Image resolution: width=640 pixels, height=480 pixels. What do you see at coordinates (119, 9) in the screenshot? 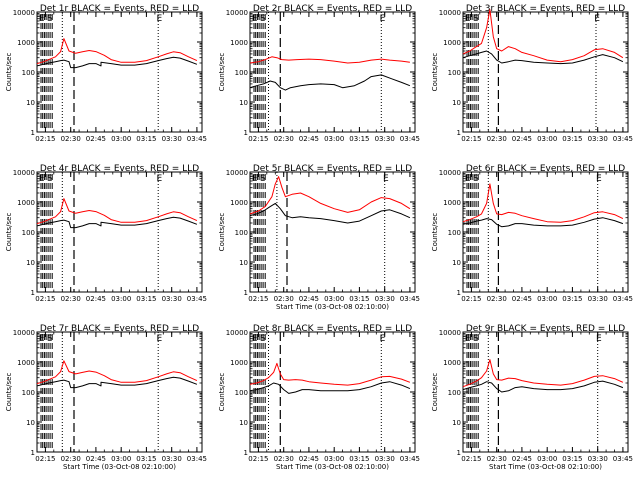
I see `panel-title: Det 1r BLACK = Events, RED = LLD` at bounding box center [119, 9].